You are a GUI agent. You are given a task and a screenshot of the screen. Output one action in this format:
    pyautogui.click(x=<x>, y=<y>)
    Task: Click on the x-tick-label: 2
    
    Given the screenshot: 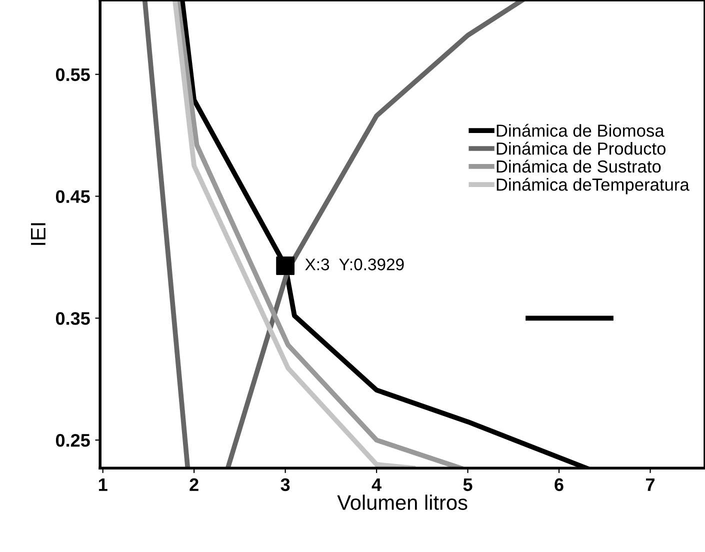 What is the action you would take?
    pyautogui.click(x=194, y=484)
    